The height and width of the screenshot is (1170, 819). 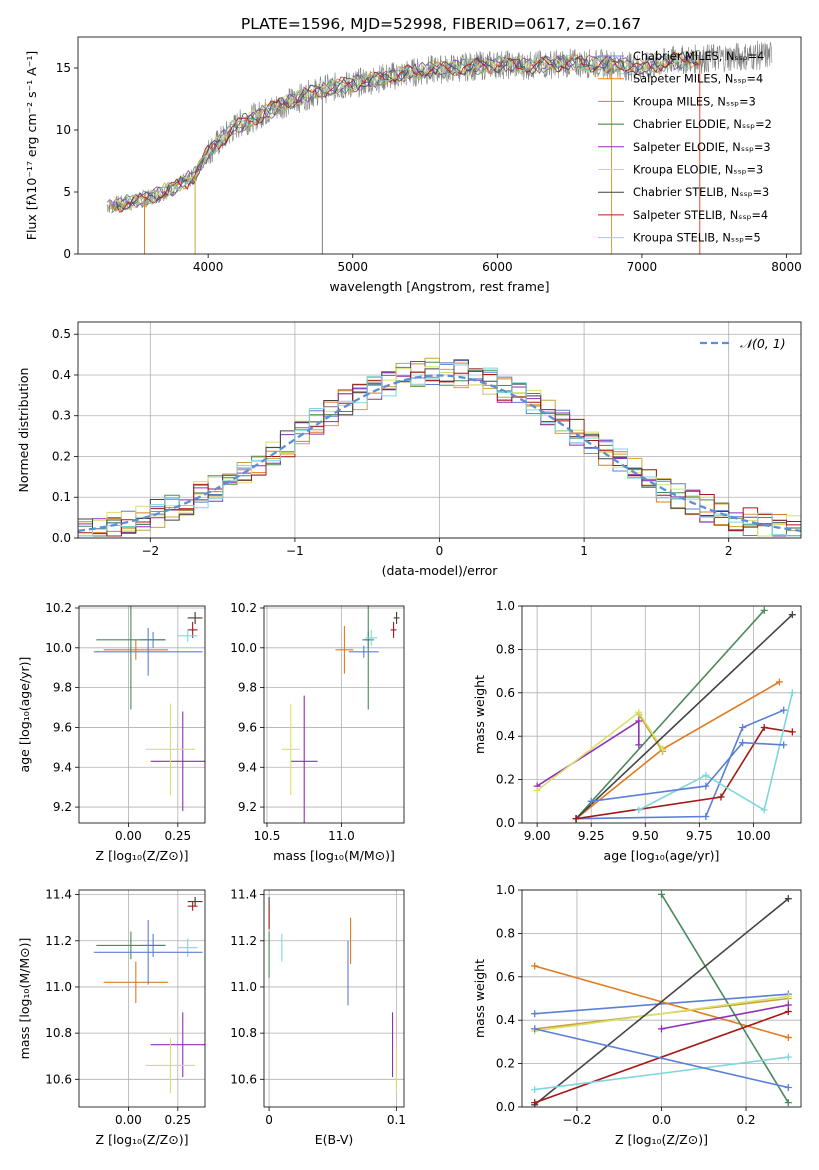 What do you see at coordinates (479, 714) in the screenshot?
I see `y-axis-label: mass weight` at bounding box center [479, 714].